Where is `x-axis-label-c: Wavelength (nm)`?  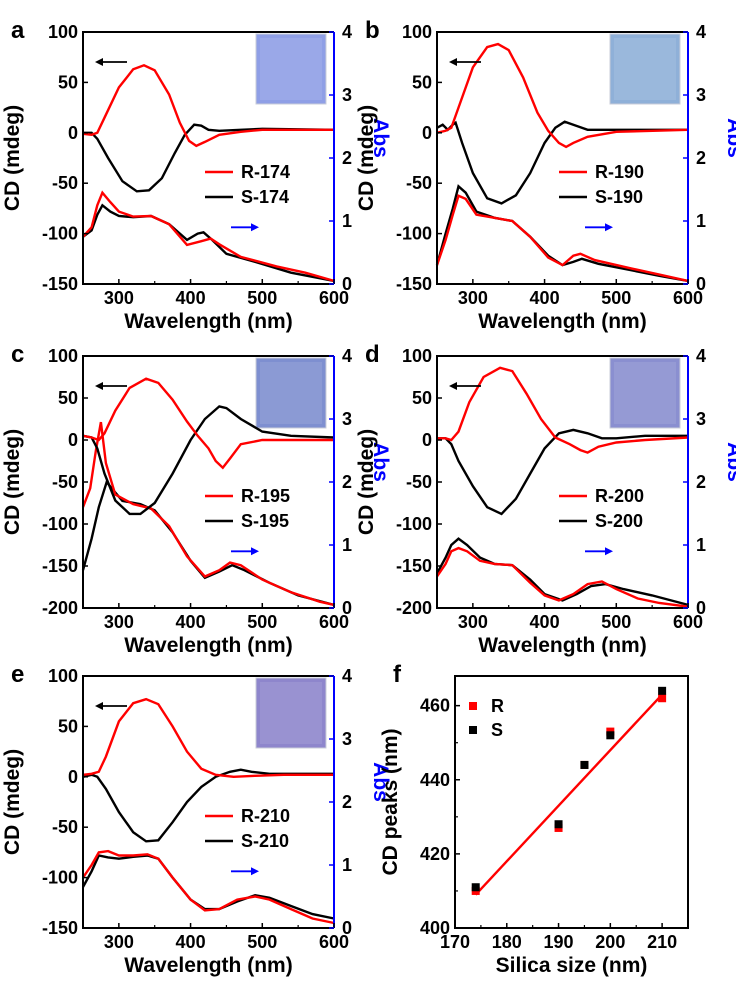
x-axis-label-c: Wavelength (nm) is located at coordinates (208, 645).